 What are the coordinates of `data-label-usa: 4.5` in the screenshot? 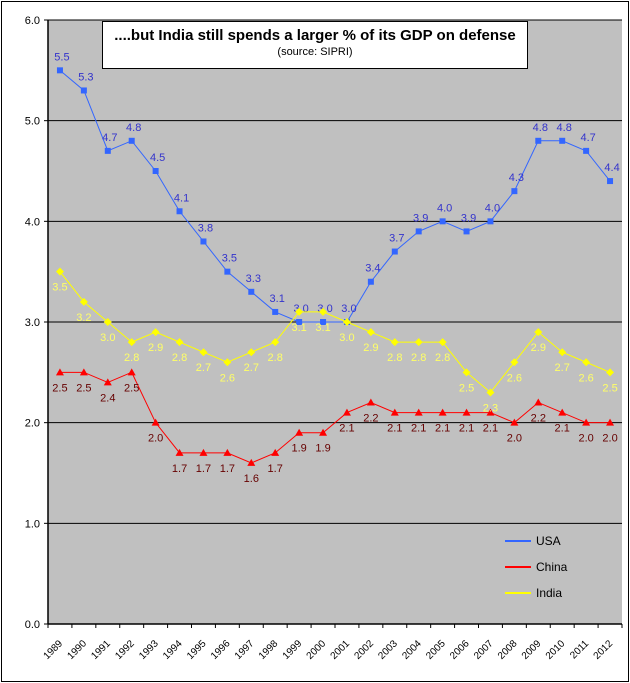 It's located at (157, 158).